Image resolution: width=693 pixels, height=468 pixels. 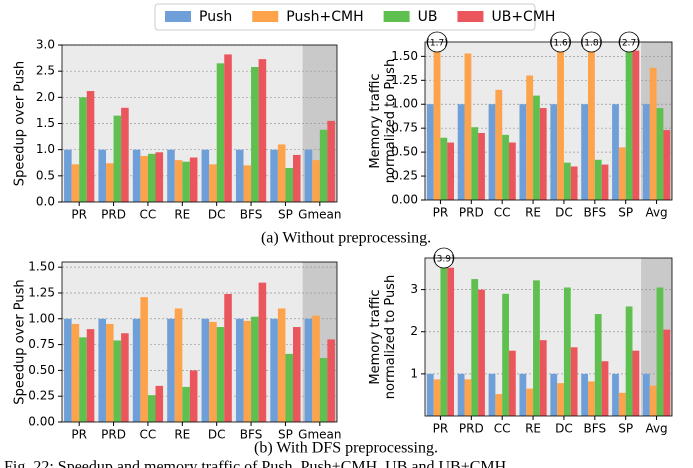 What do you see at coordinates (182, 435) in the screenshot?
I see `x-tick-label: RE` at bounding box center [182, 435].